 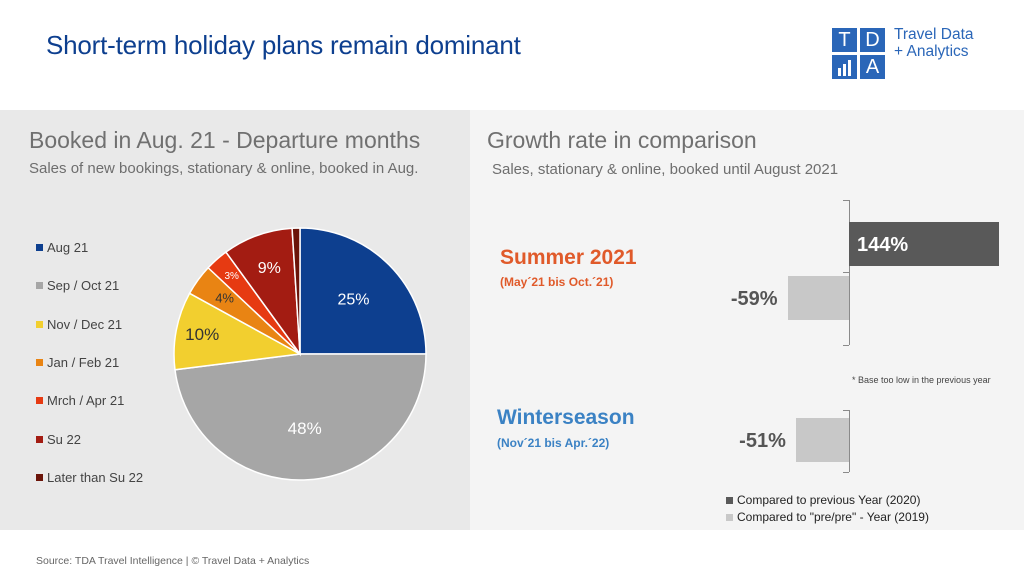 I want to click on summer-axis-line, so click(x=849, y=272).